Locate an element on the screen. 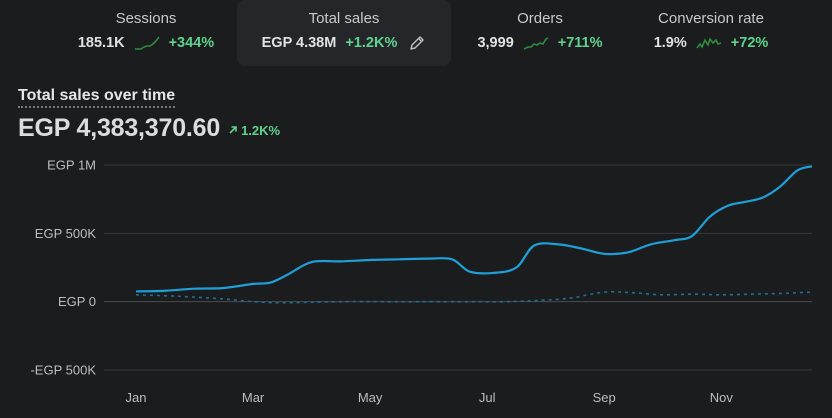  metric-change: +72% is located at coordinates (749, 43).